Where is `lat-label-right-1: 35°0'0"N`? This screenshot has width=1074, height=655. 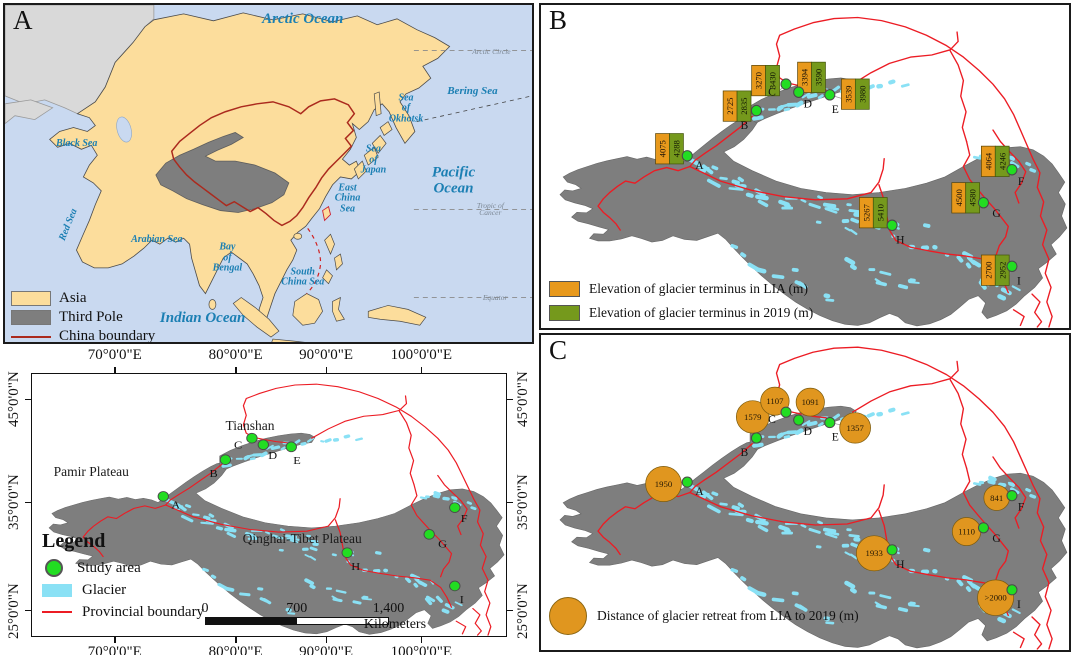
lat-label-right-1: 35°0'0"N is located at coordinates (523, 502).